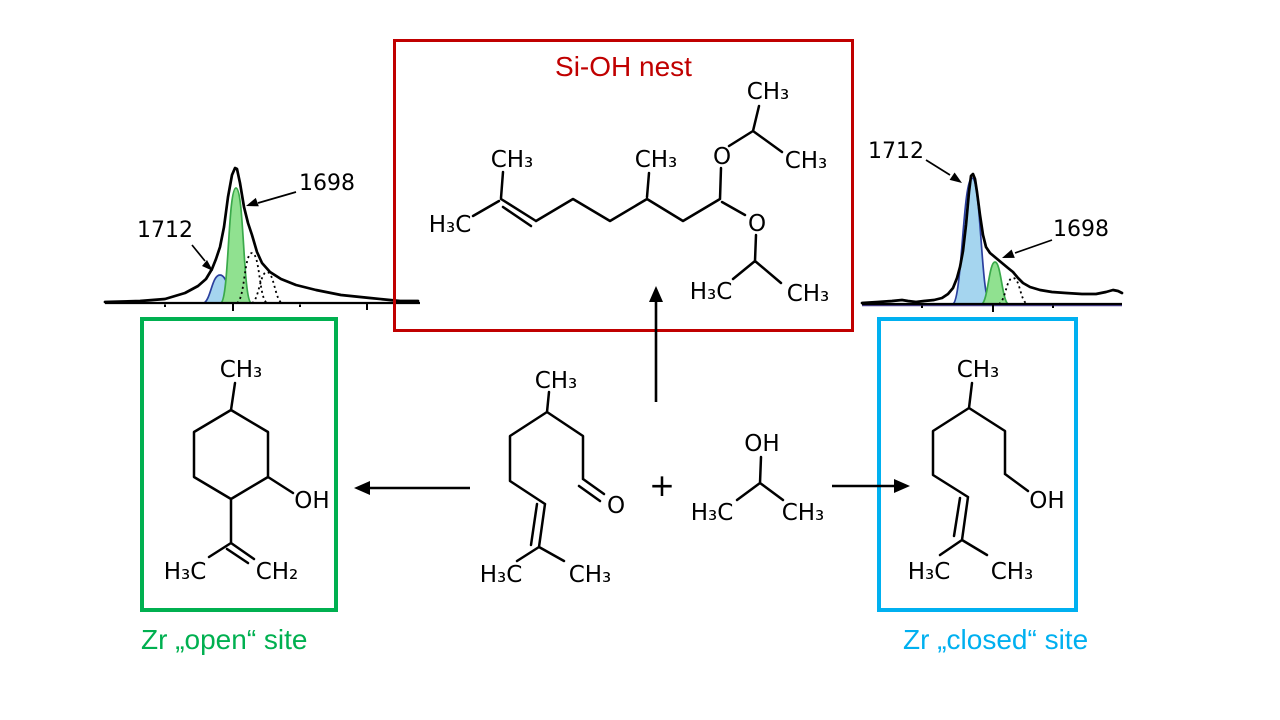 This screenshot has width=1280, height=720. What do you see at coordinates (656, 344) in the screenshot?
I see `arrow-to-si-oh-nest` at bounding box center [656, 344].